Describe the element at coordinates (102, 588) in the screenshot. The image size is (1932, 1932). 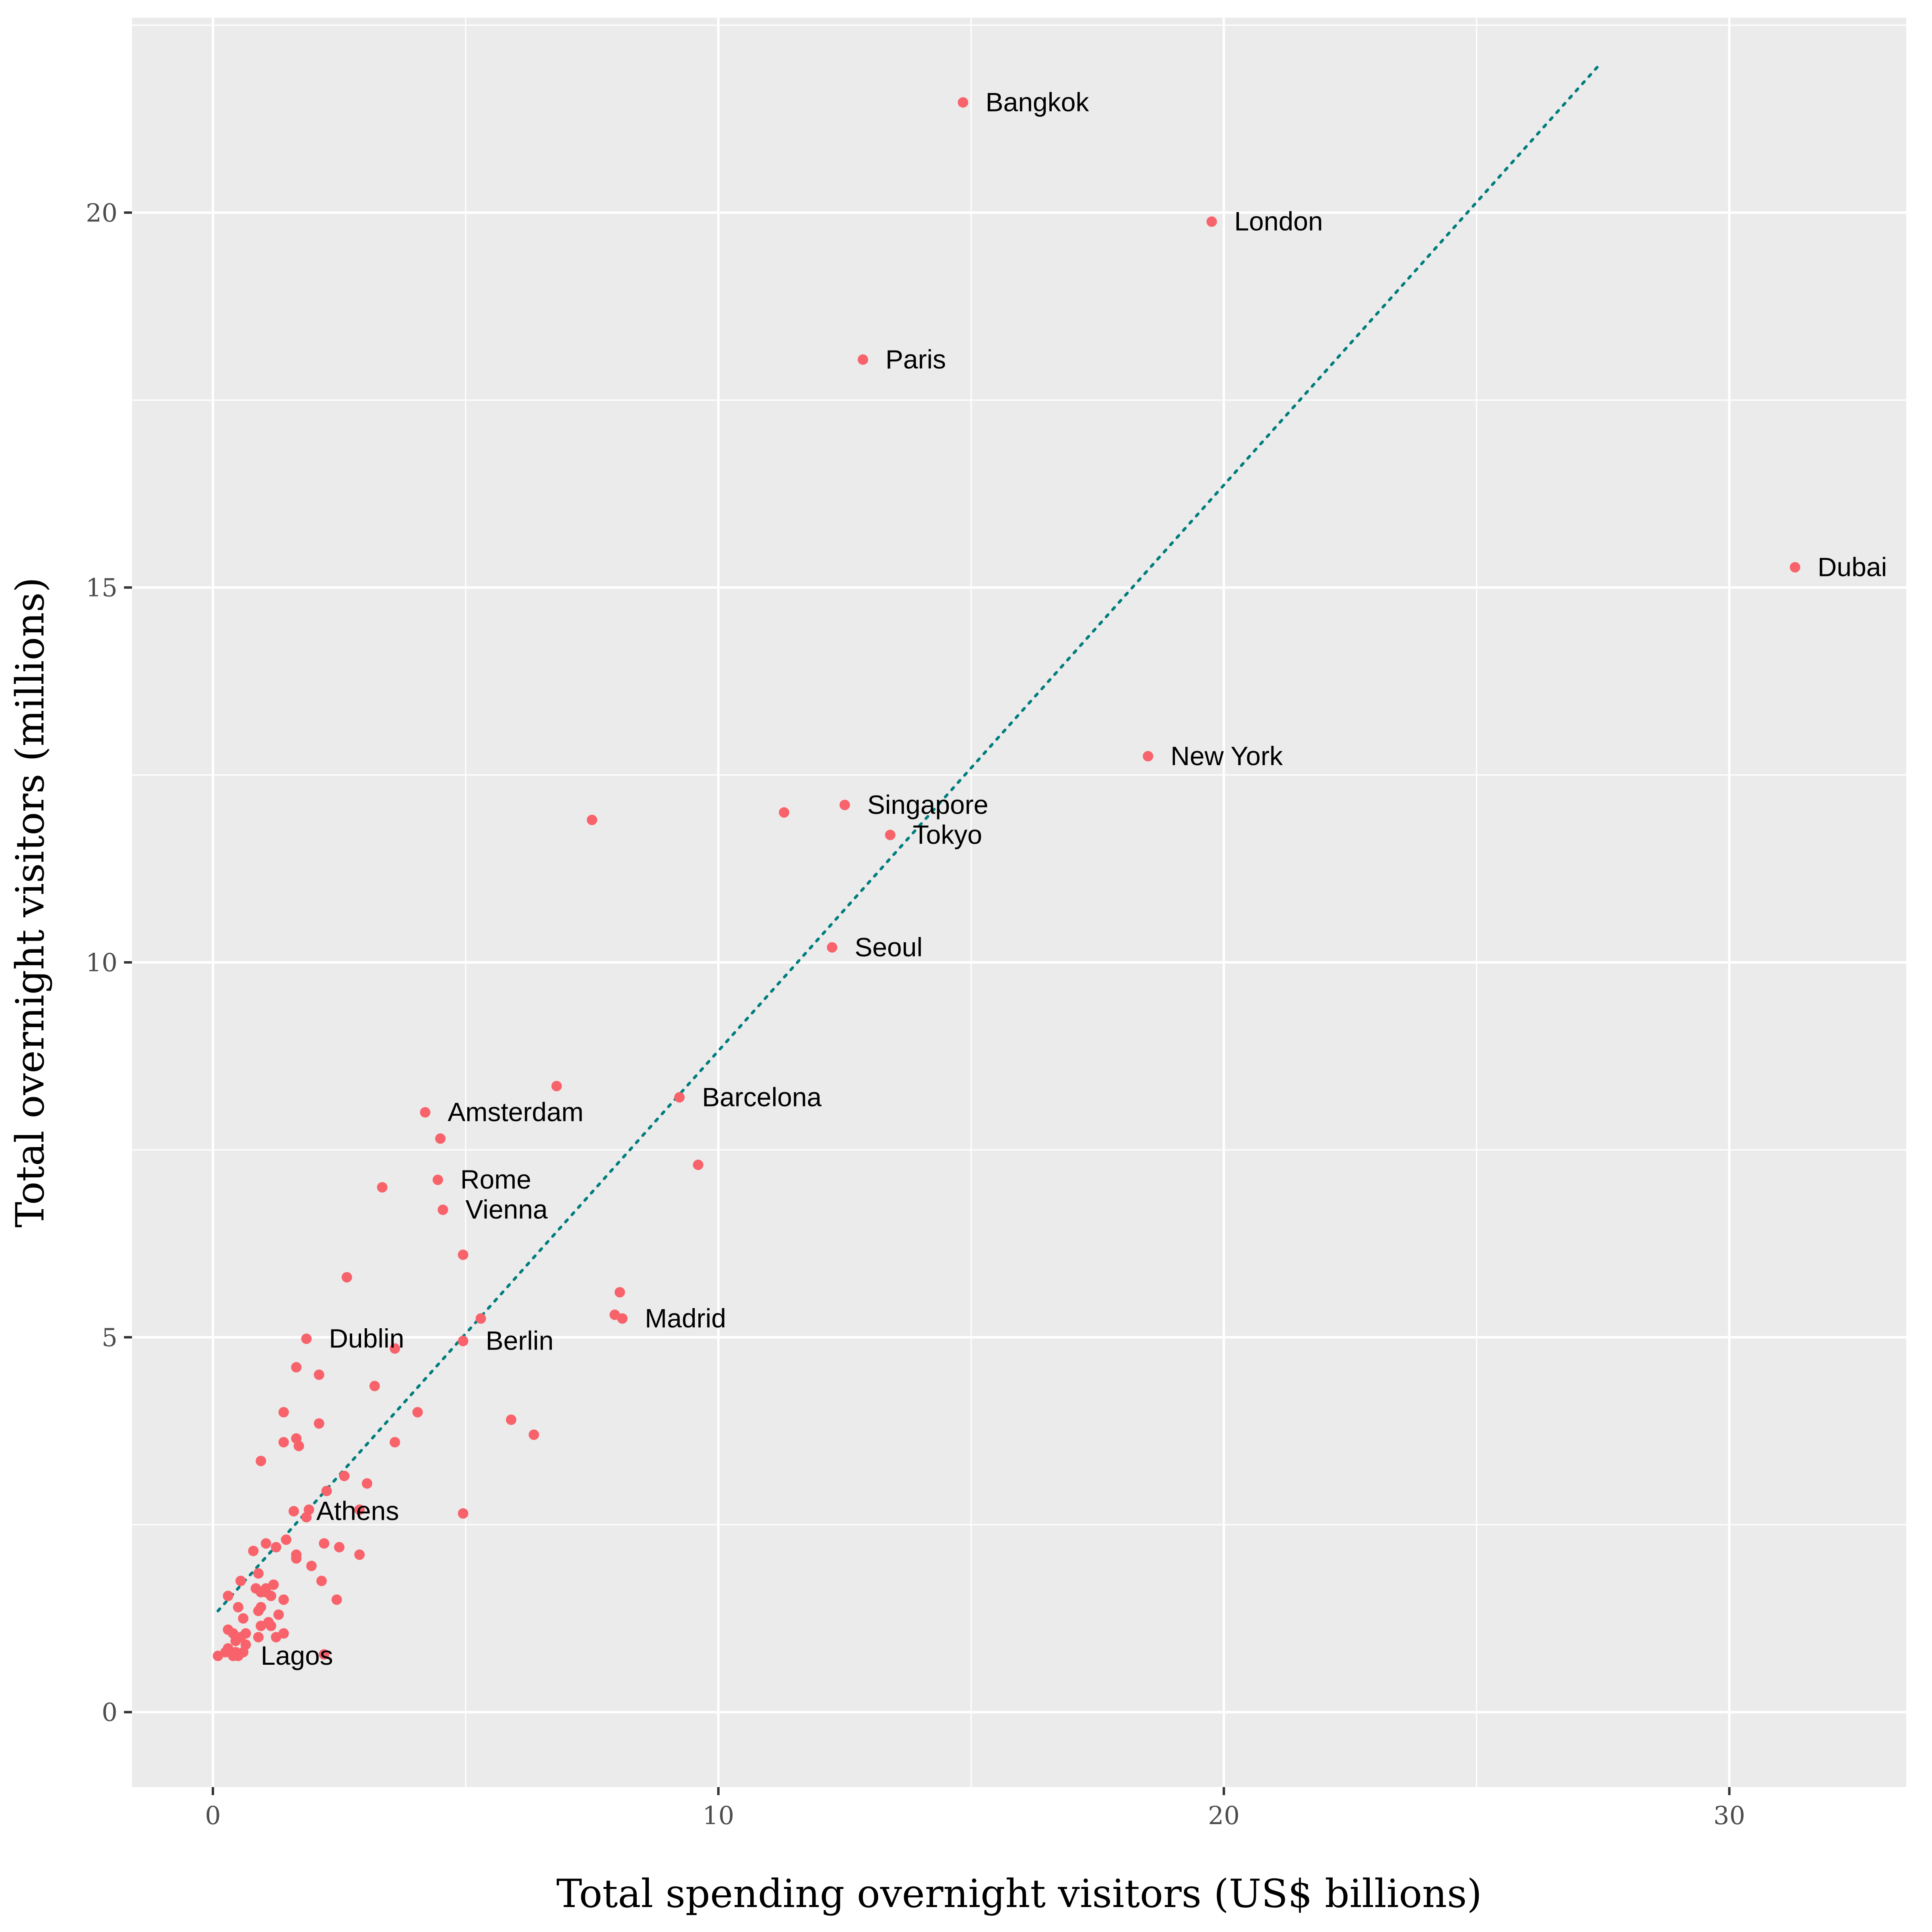
I see `y-tick-label: 15` at that location.